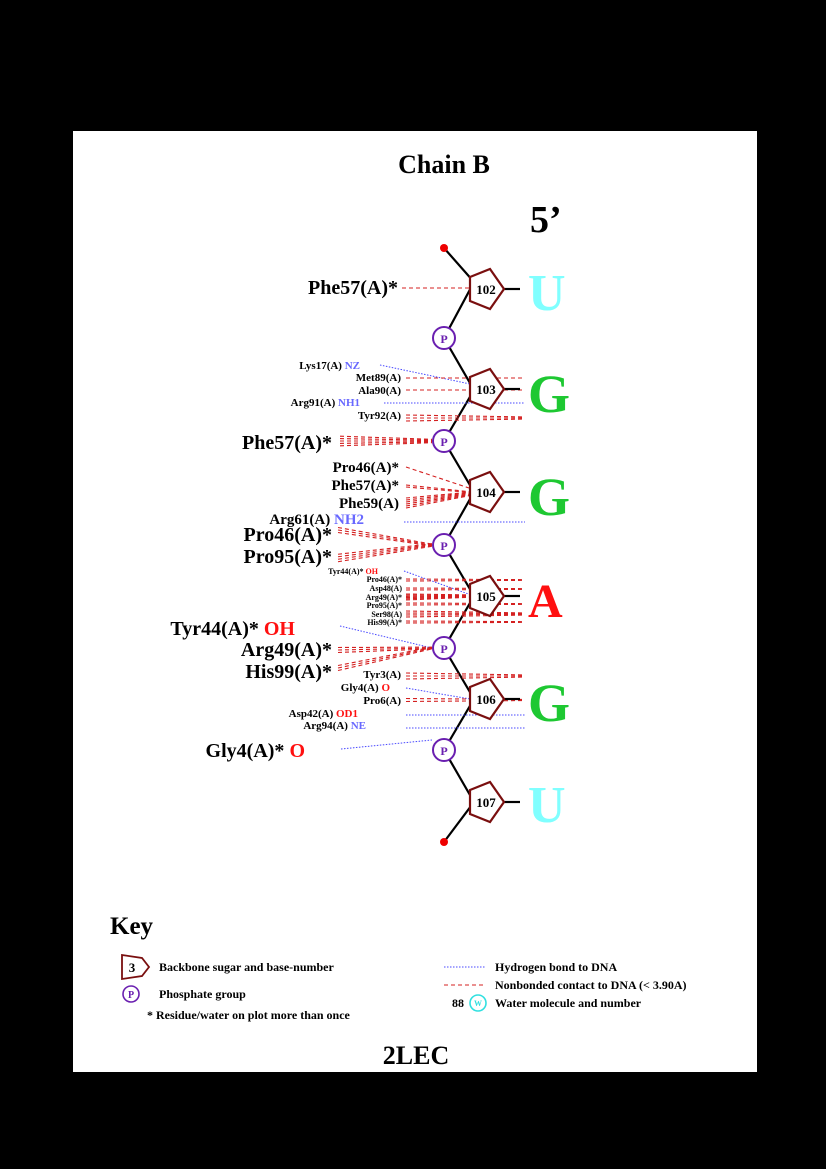 Image resolution: width=826 pixels, height=1169 pixels. Describe the element at coordinates (384, 597) in the screenshot. I see `residue-label: Arg49(A)*` at that location.